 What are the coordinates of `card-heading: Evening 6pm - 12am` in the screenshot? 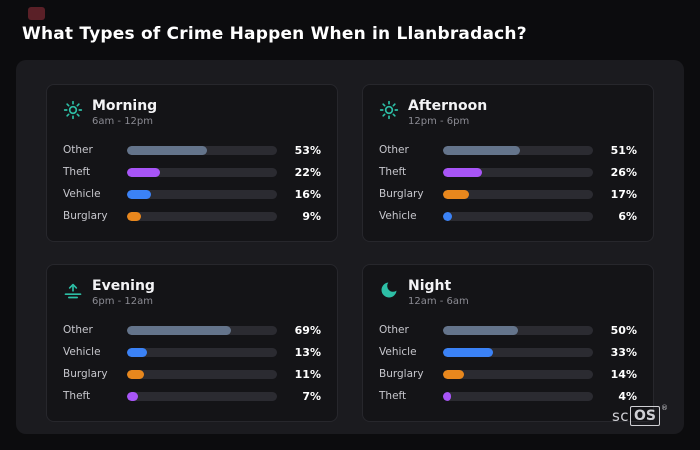 It's located at (123, 292).